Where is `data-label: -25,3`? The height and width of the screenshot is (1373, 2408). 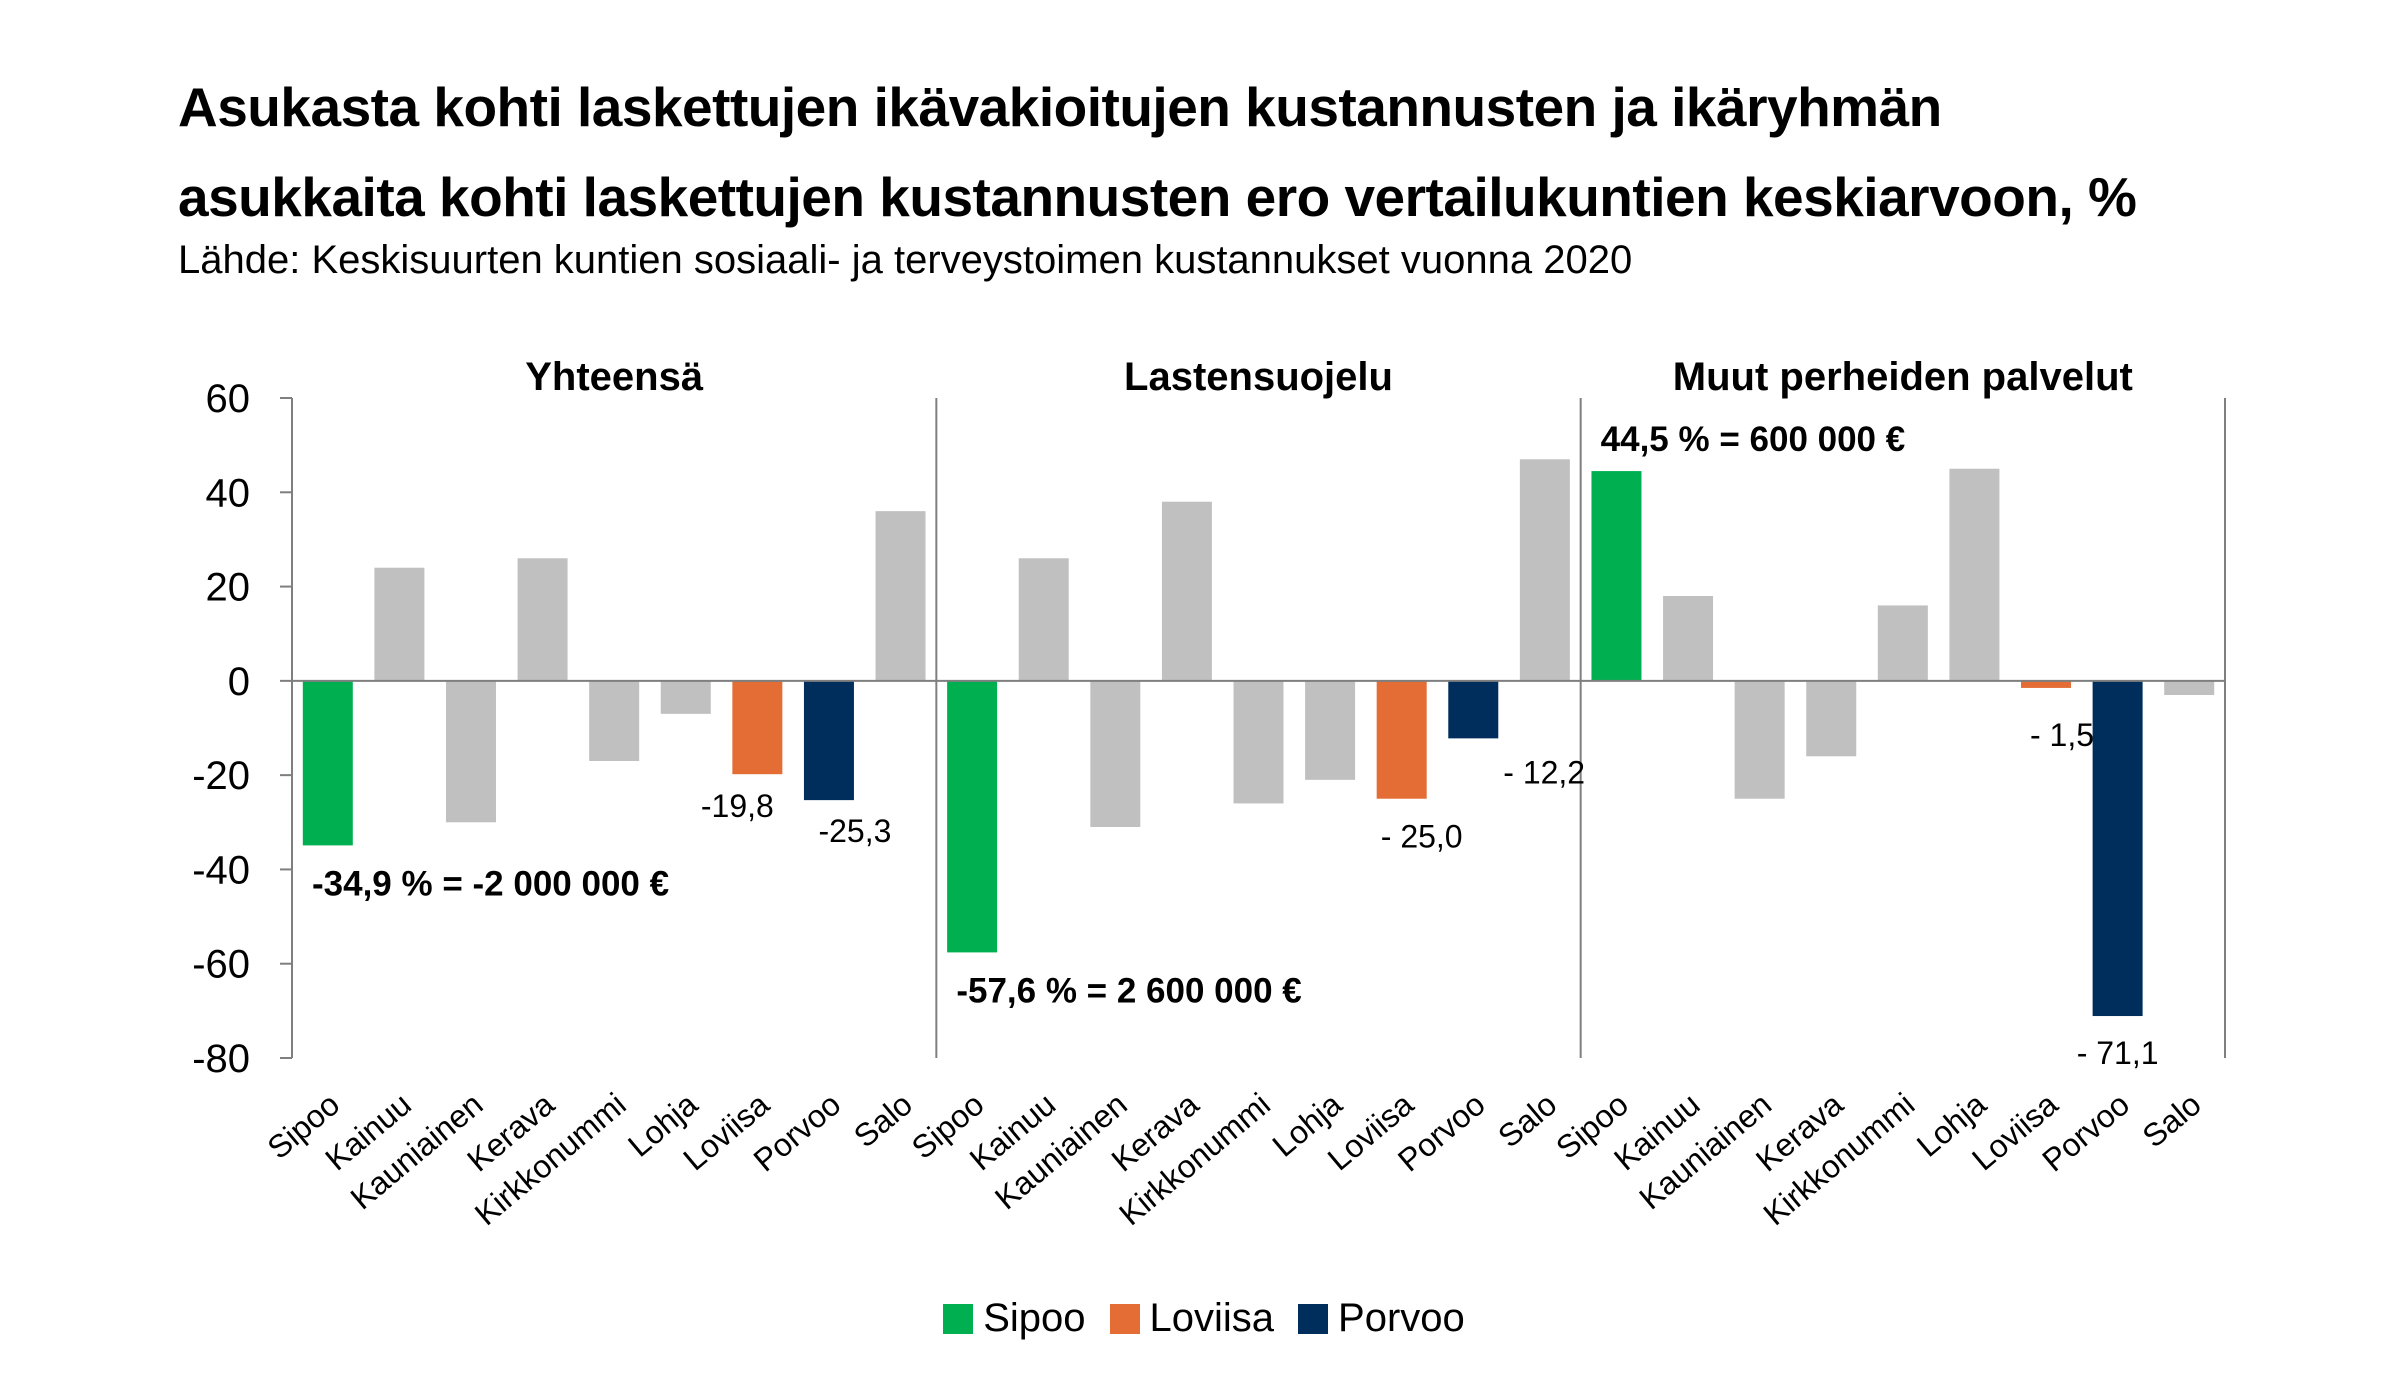
data-label: -25,3 is located at coordinates (854, 831).